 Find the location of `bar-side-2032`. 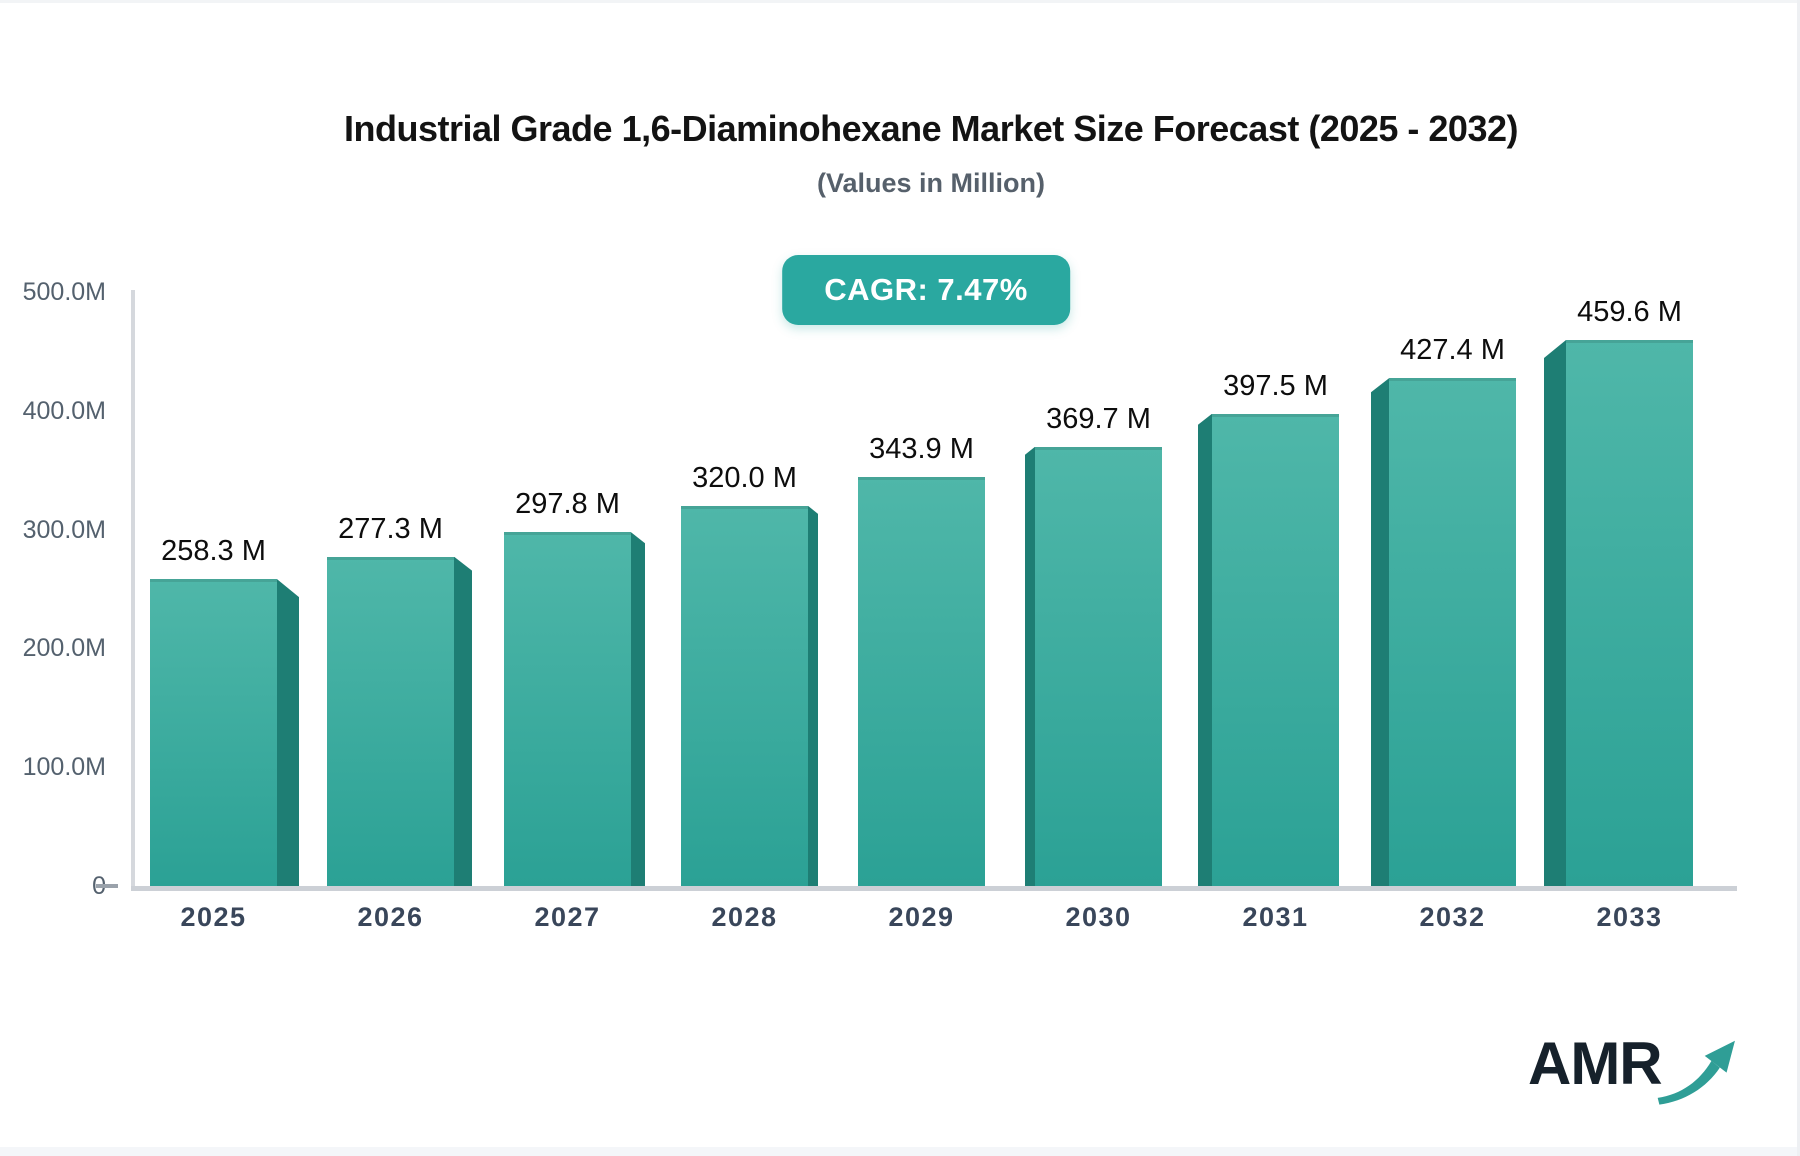

bar-side-2032 is located at coordinates (1380, 632).